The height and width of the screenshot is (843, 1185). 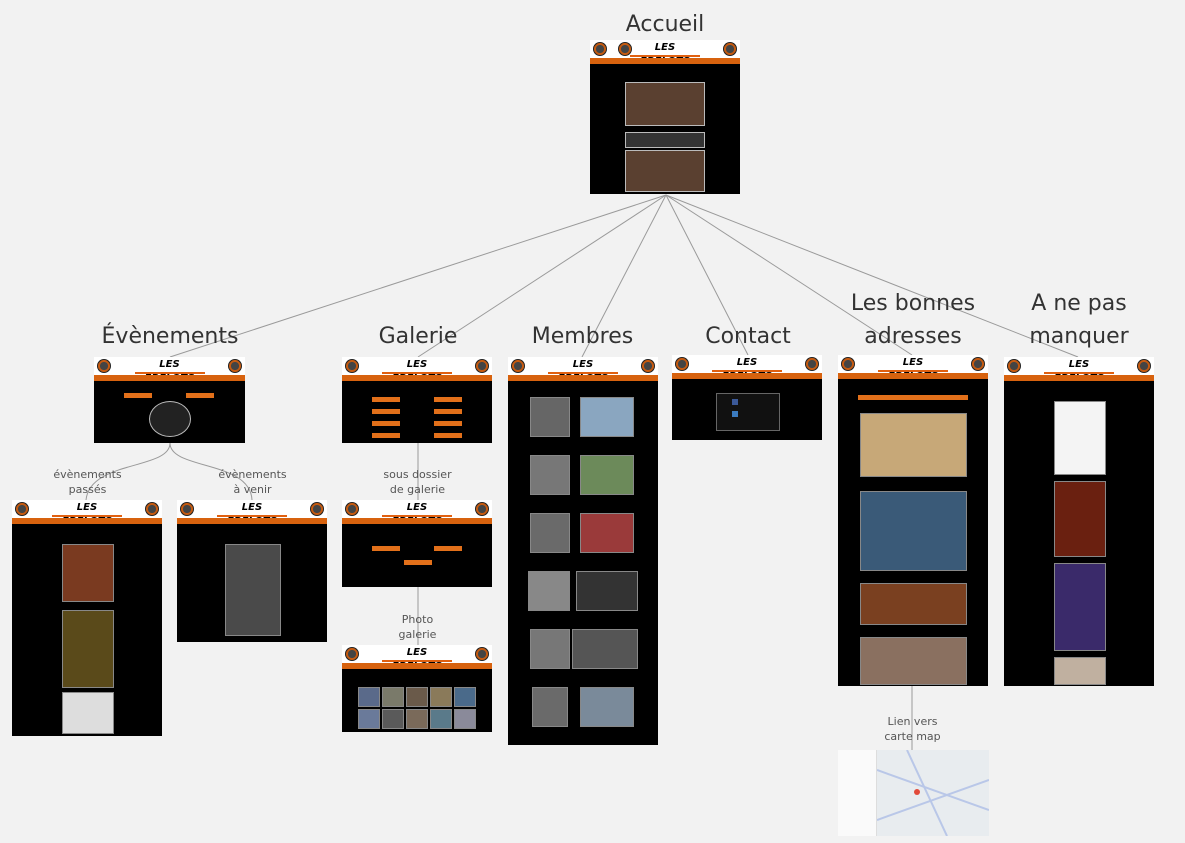 What do you see at coordinates (912, 729) in the screenshot?
I see `label-lien-carte: Lien vers carte map` at bounding box center [912, 729].